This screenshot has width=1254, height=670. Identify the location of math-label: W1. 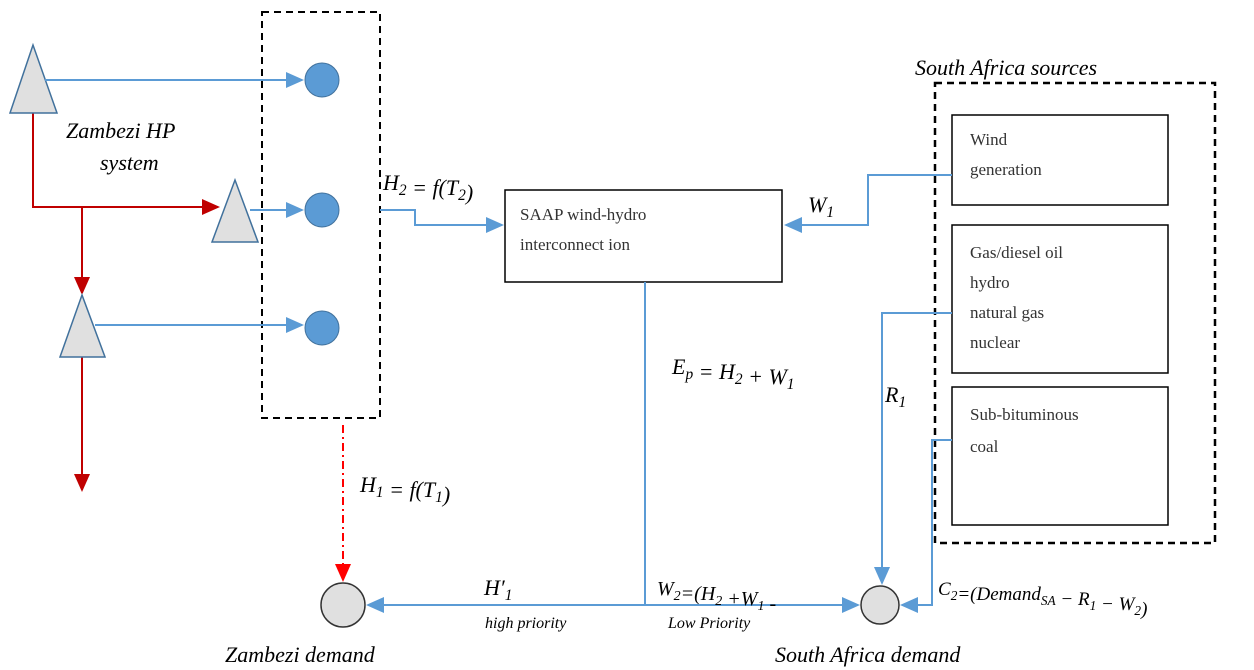
(821, 206).